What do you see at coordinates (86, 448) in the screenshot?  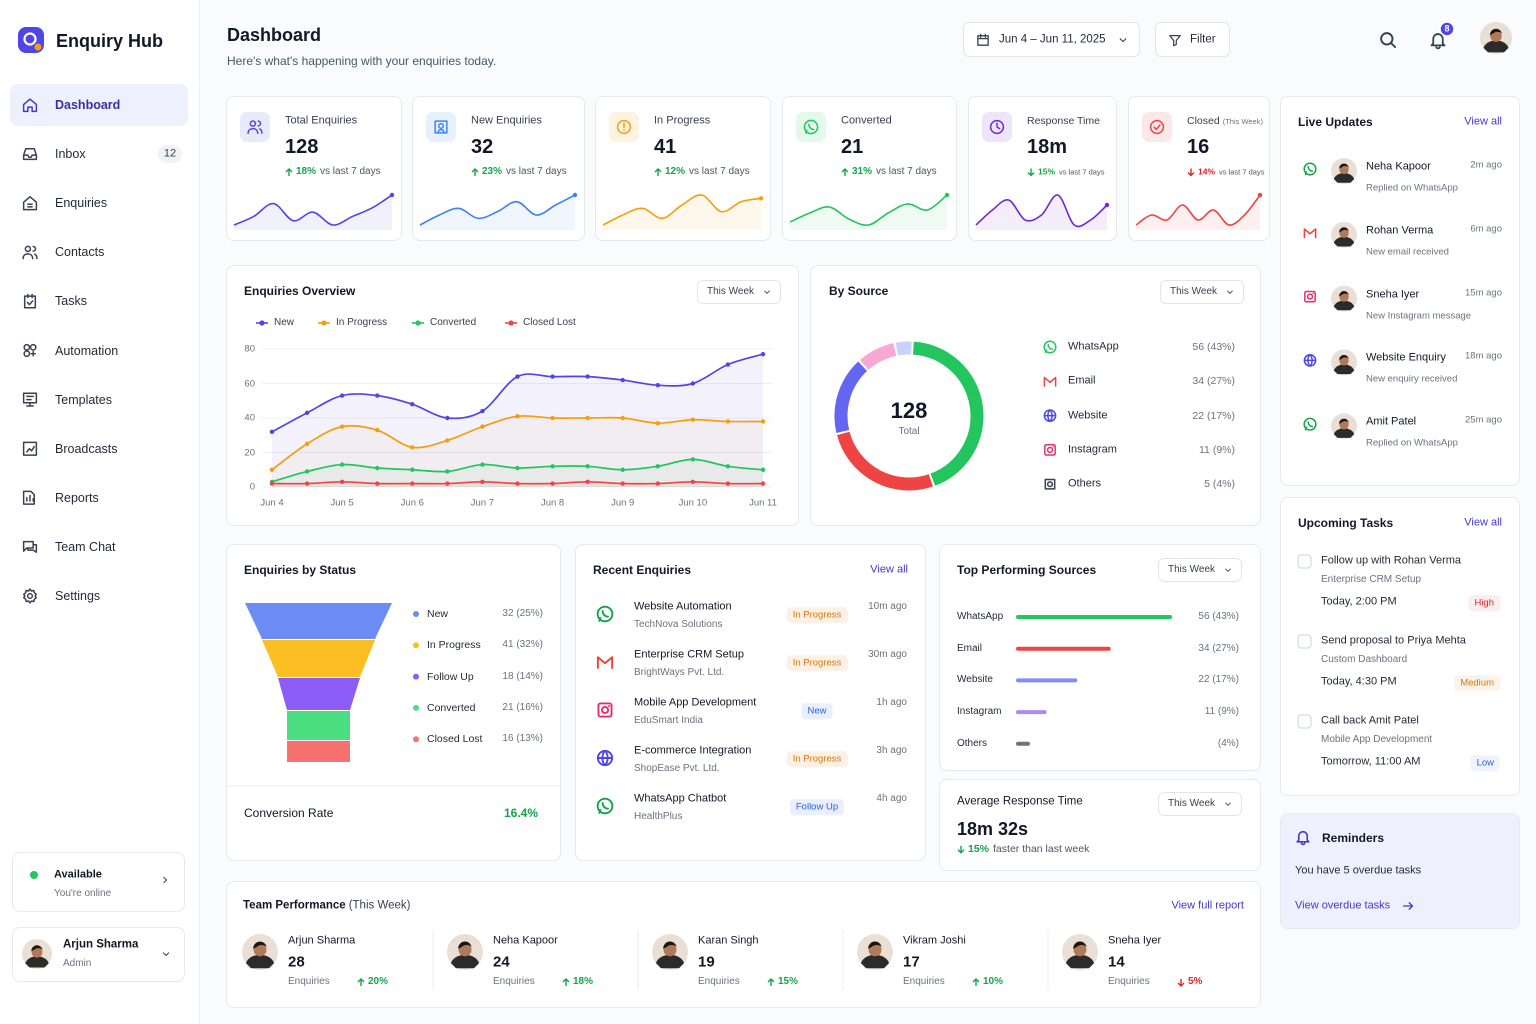 I see `nav-label: Broadcasts` at bounding box center [86, 448].